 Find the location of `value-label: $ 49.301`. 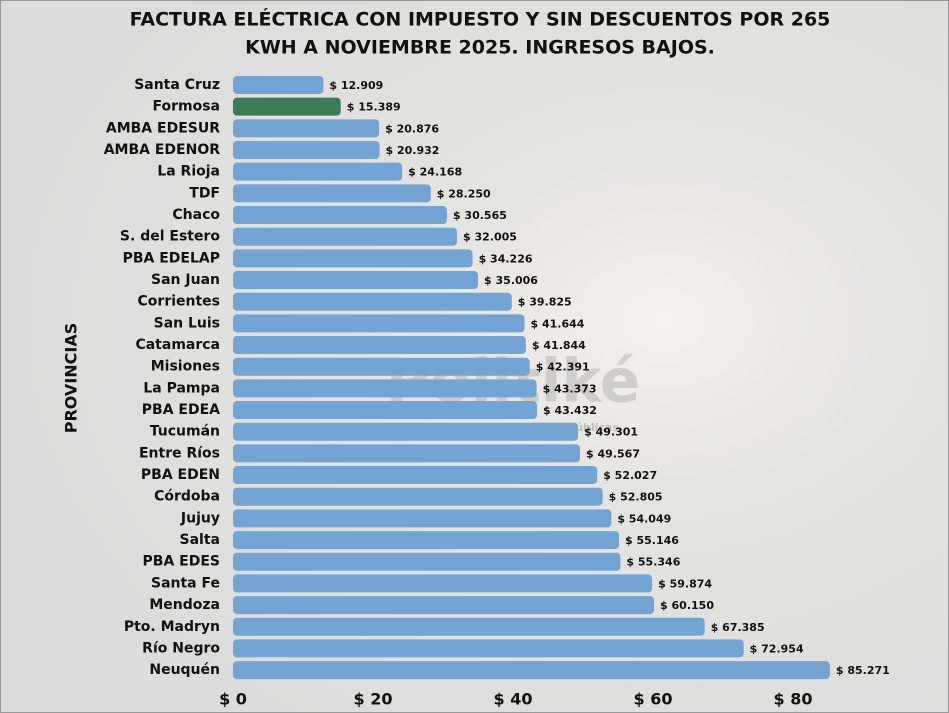

value-label: $ 49.301 is located at coordinates (611, 432).